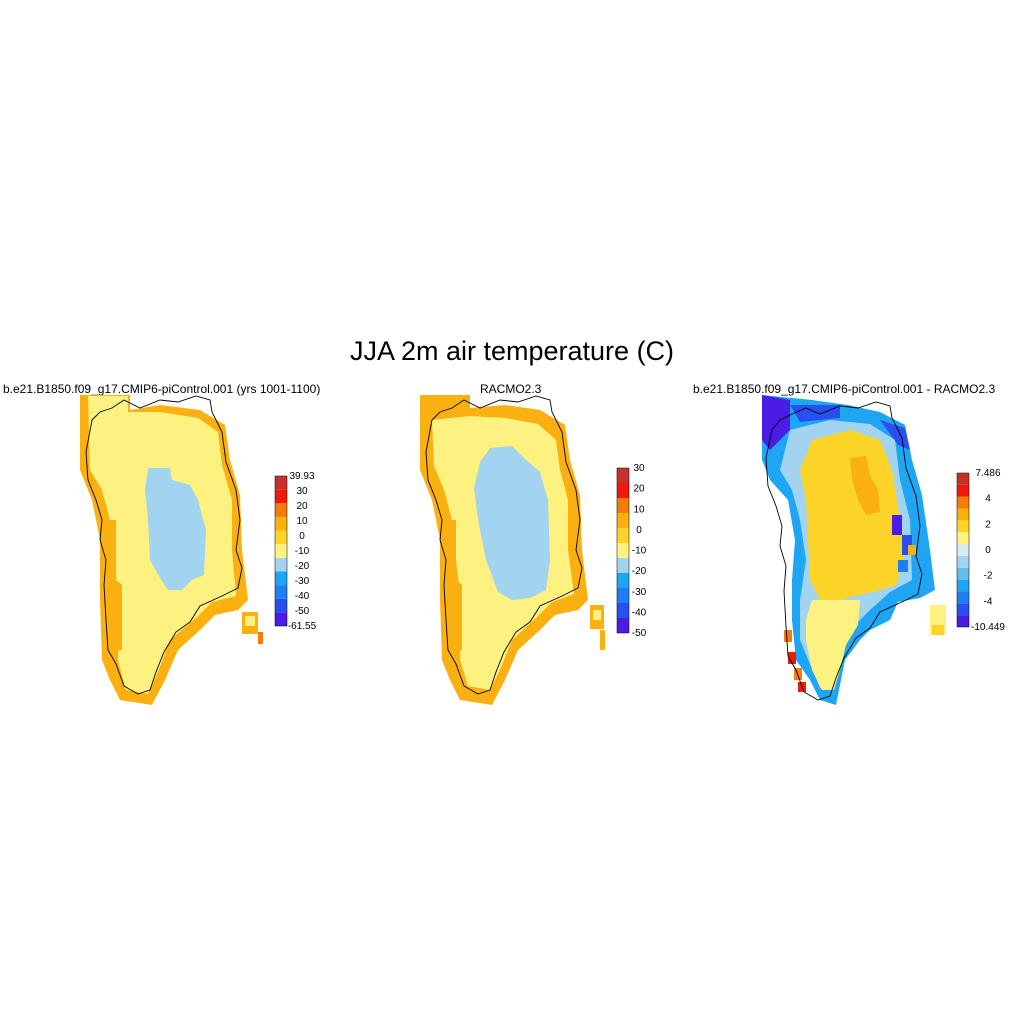 The image size is (1024, 1024). What do you see at coordinates (301, 476) in the screenshot?
I see `colorbar-tick-label: 39.93` at bounding box center [301, 476].